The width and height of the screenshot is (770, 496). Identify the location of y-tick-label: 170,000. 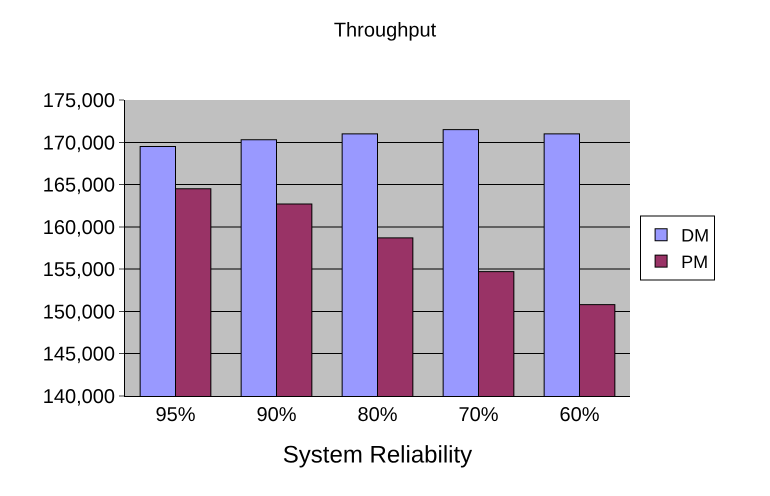
(78, 143).